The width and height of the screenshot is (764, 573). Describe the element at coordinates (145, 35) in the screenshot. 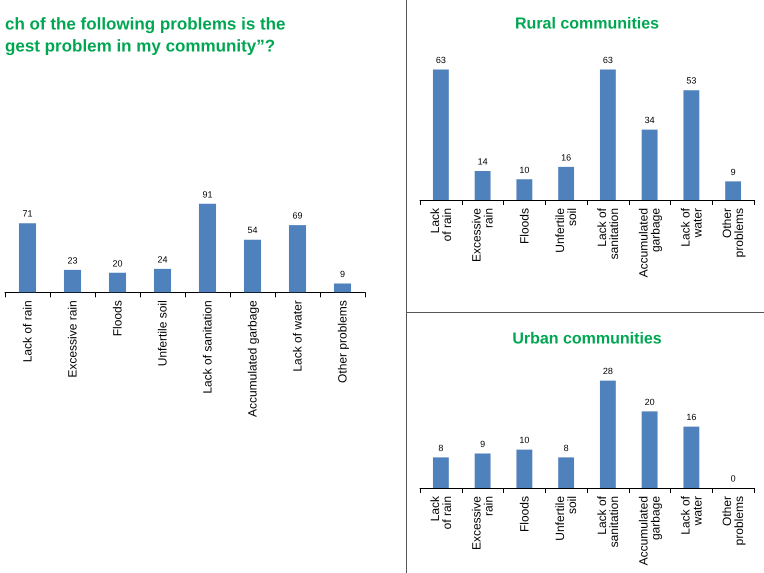

I see `chart-title: ch of the following problems is the gest problem in my community”?` at that location.